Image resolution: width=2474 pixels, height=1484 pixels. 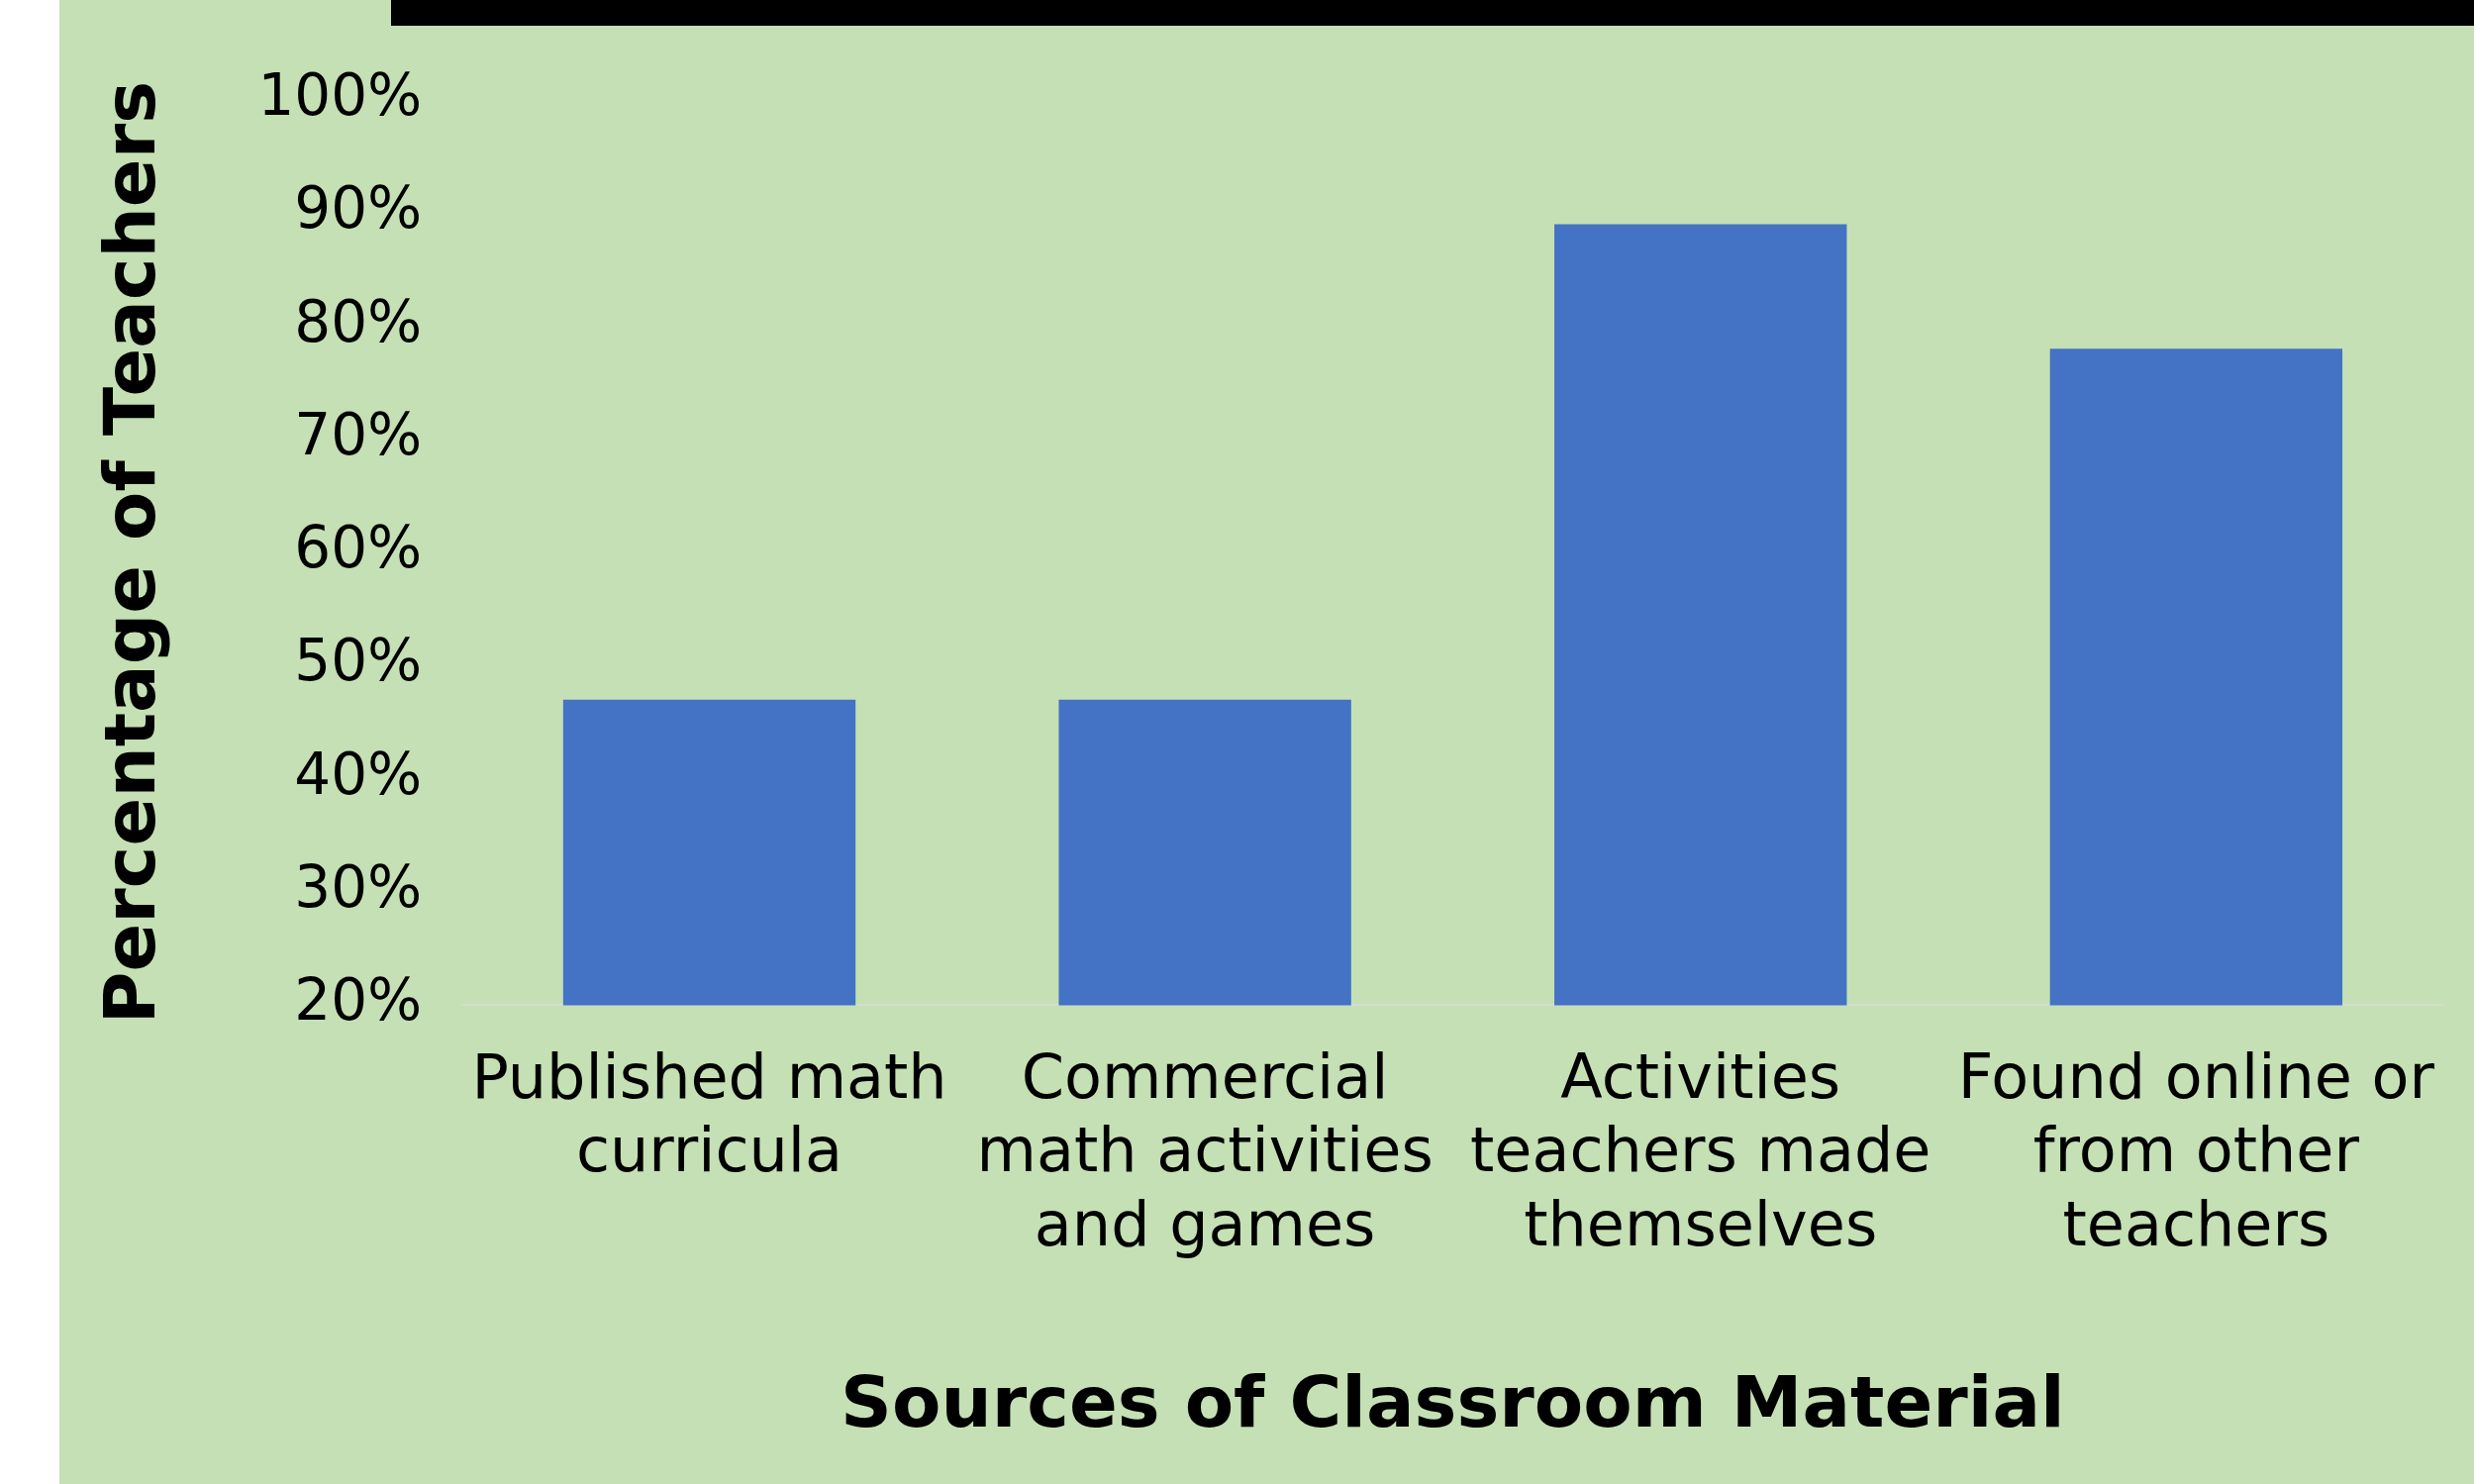 What do you see at coordinates (359, 208) in the screenshot?
I see `y-tick-label: 90%` at bounding box center [359, 208].